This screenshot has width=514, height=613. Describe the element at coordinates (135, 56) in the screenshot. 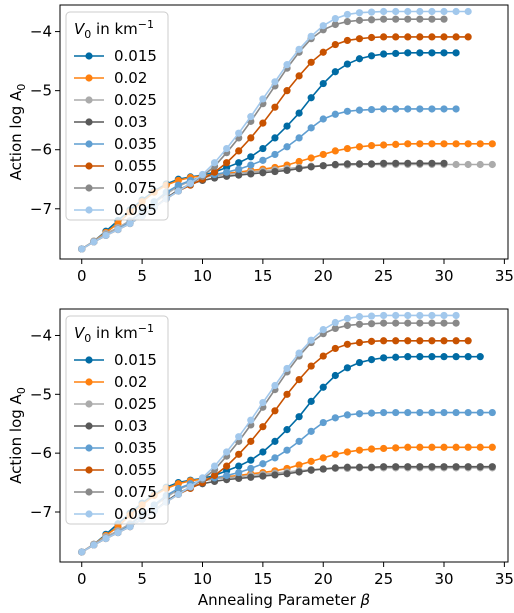

I see `legend-label: 0.015` at that location.